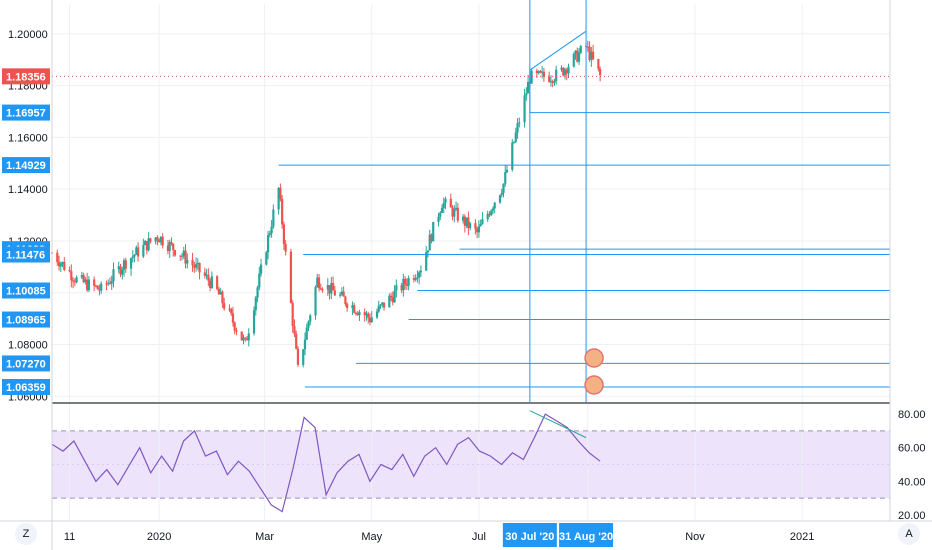 The width and height of the screenshot is (932, 550). Describe the element at coordinates (159, 537) in the screenshot. I see `time-tick-label: 2020` at that location.